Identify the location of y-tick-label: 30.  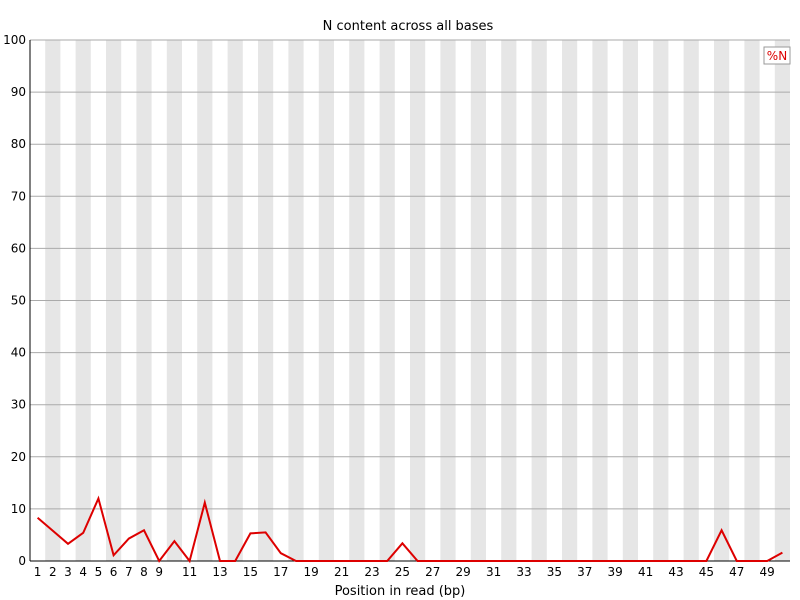
(18, 405).